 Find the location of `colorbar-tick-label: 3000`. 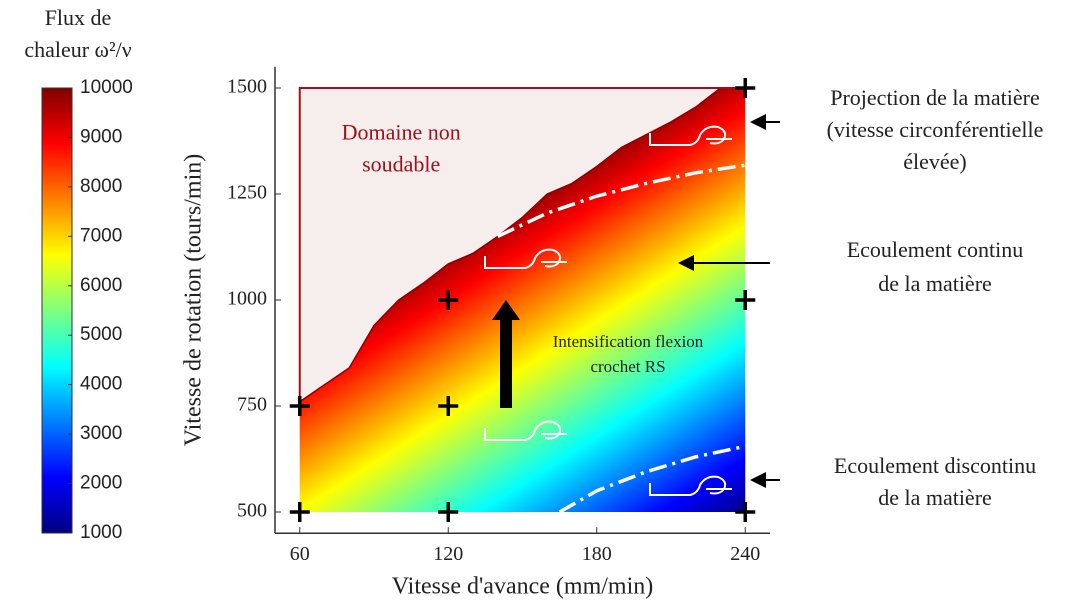

colorbar-tick-label: 3000 is located at coordinates (101, 433).